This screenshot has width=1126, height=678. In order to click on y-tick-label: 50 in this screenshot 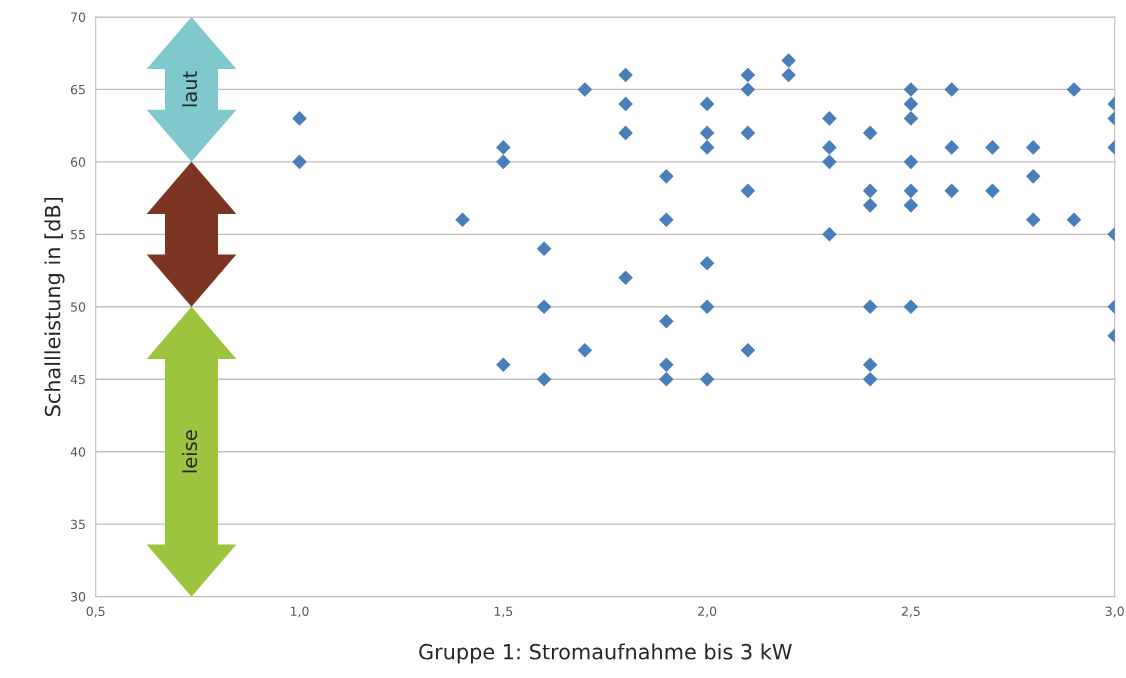, I will do `click(78, 307)`.